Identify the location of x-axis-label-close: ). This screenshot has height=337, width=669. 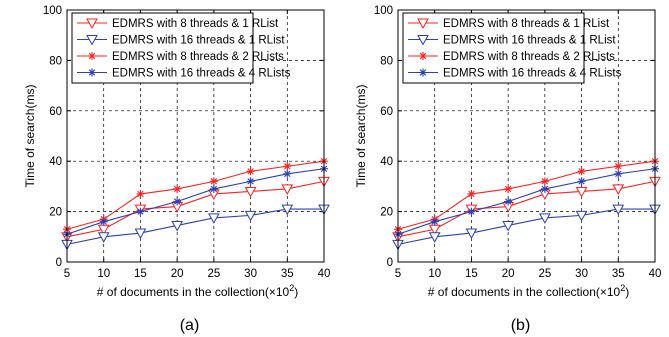
(627, 292).